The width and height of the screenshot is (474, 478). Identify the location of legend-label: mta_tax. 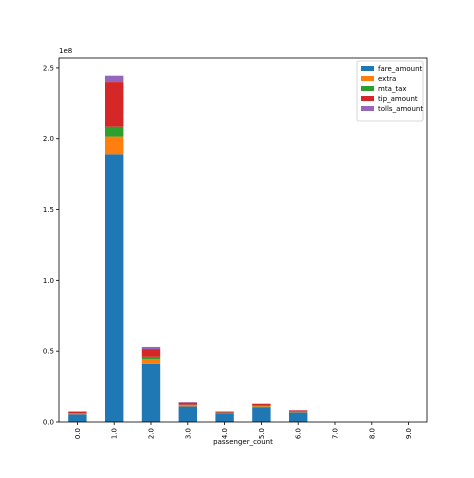
(392, 89).